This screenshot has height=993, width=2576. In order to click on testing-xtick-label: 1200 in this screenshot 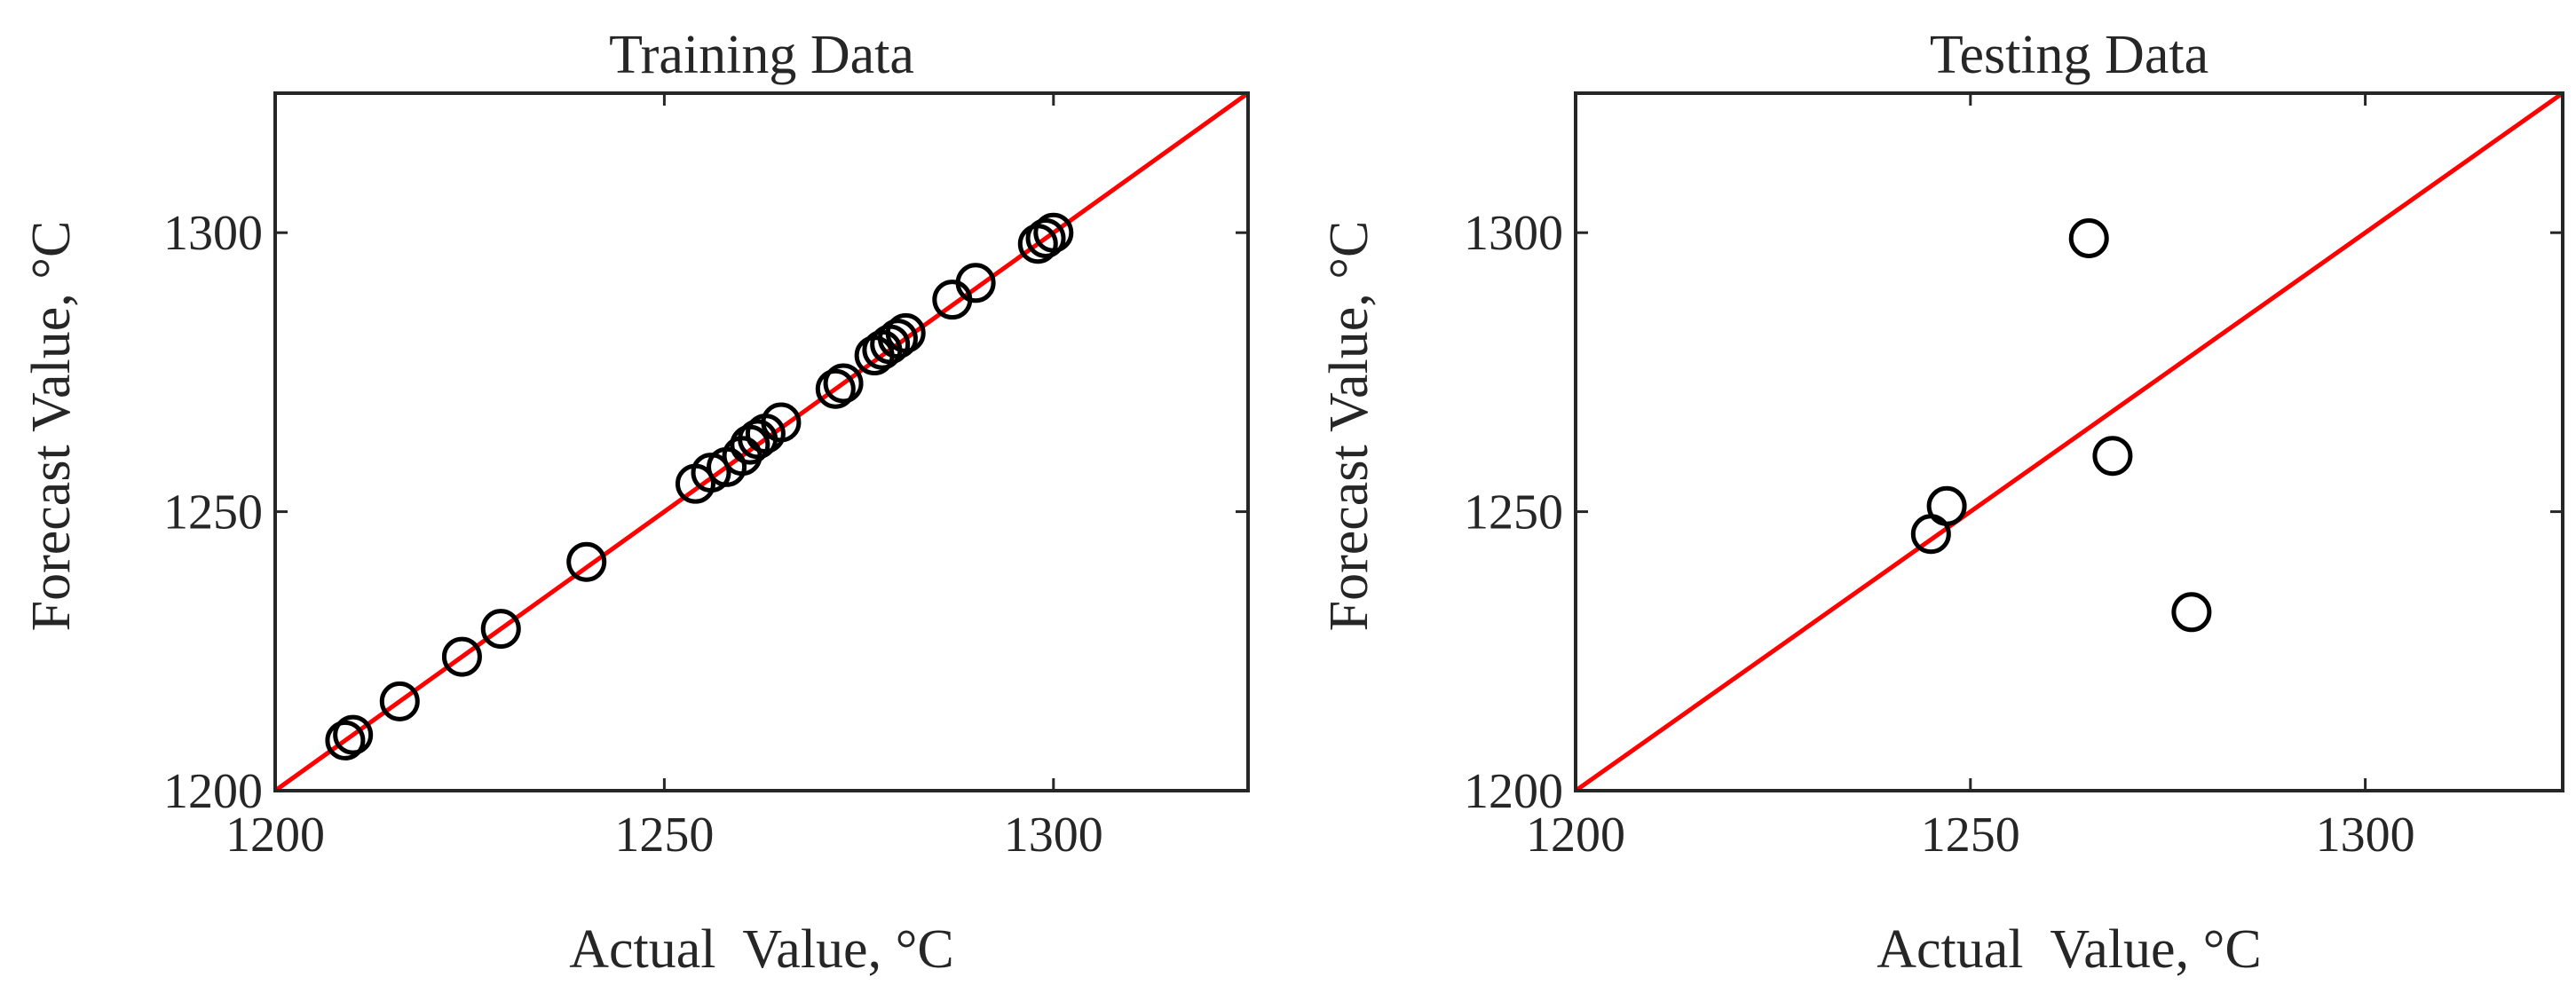, I will do `click(1575, 836)`.